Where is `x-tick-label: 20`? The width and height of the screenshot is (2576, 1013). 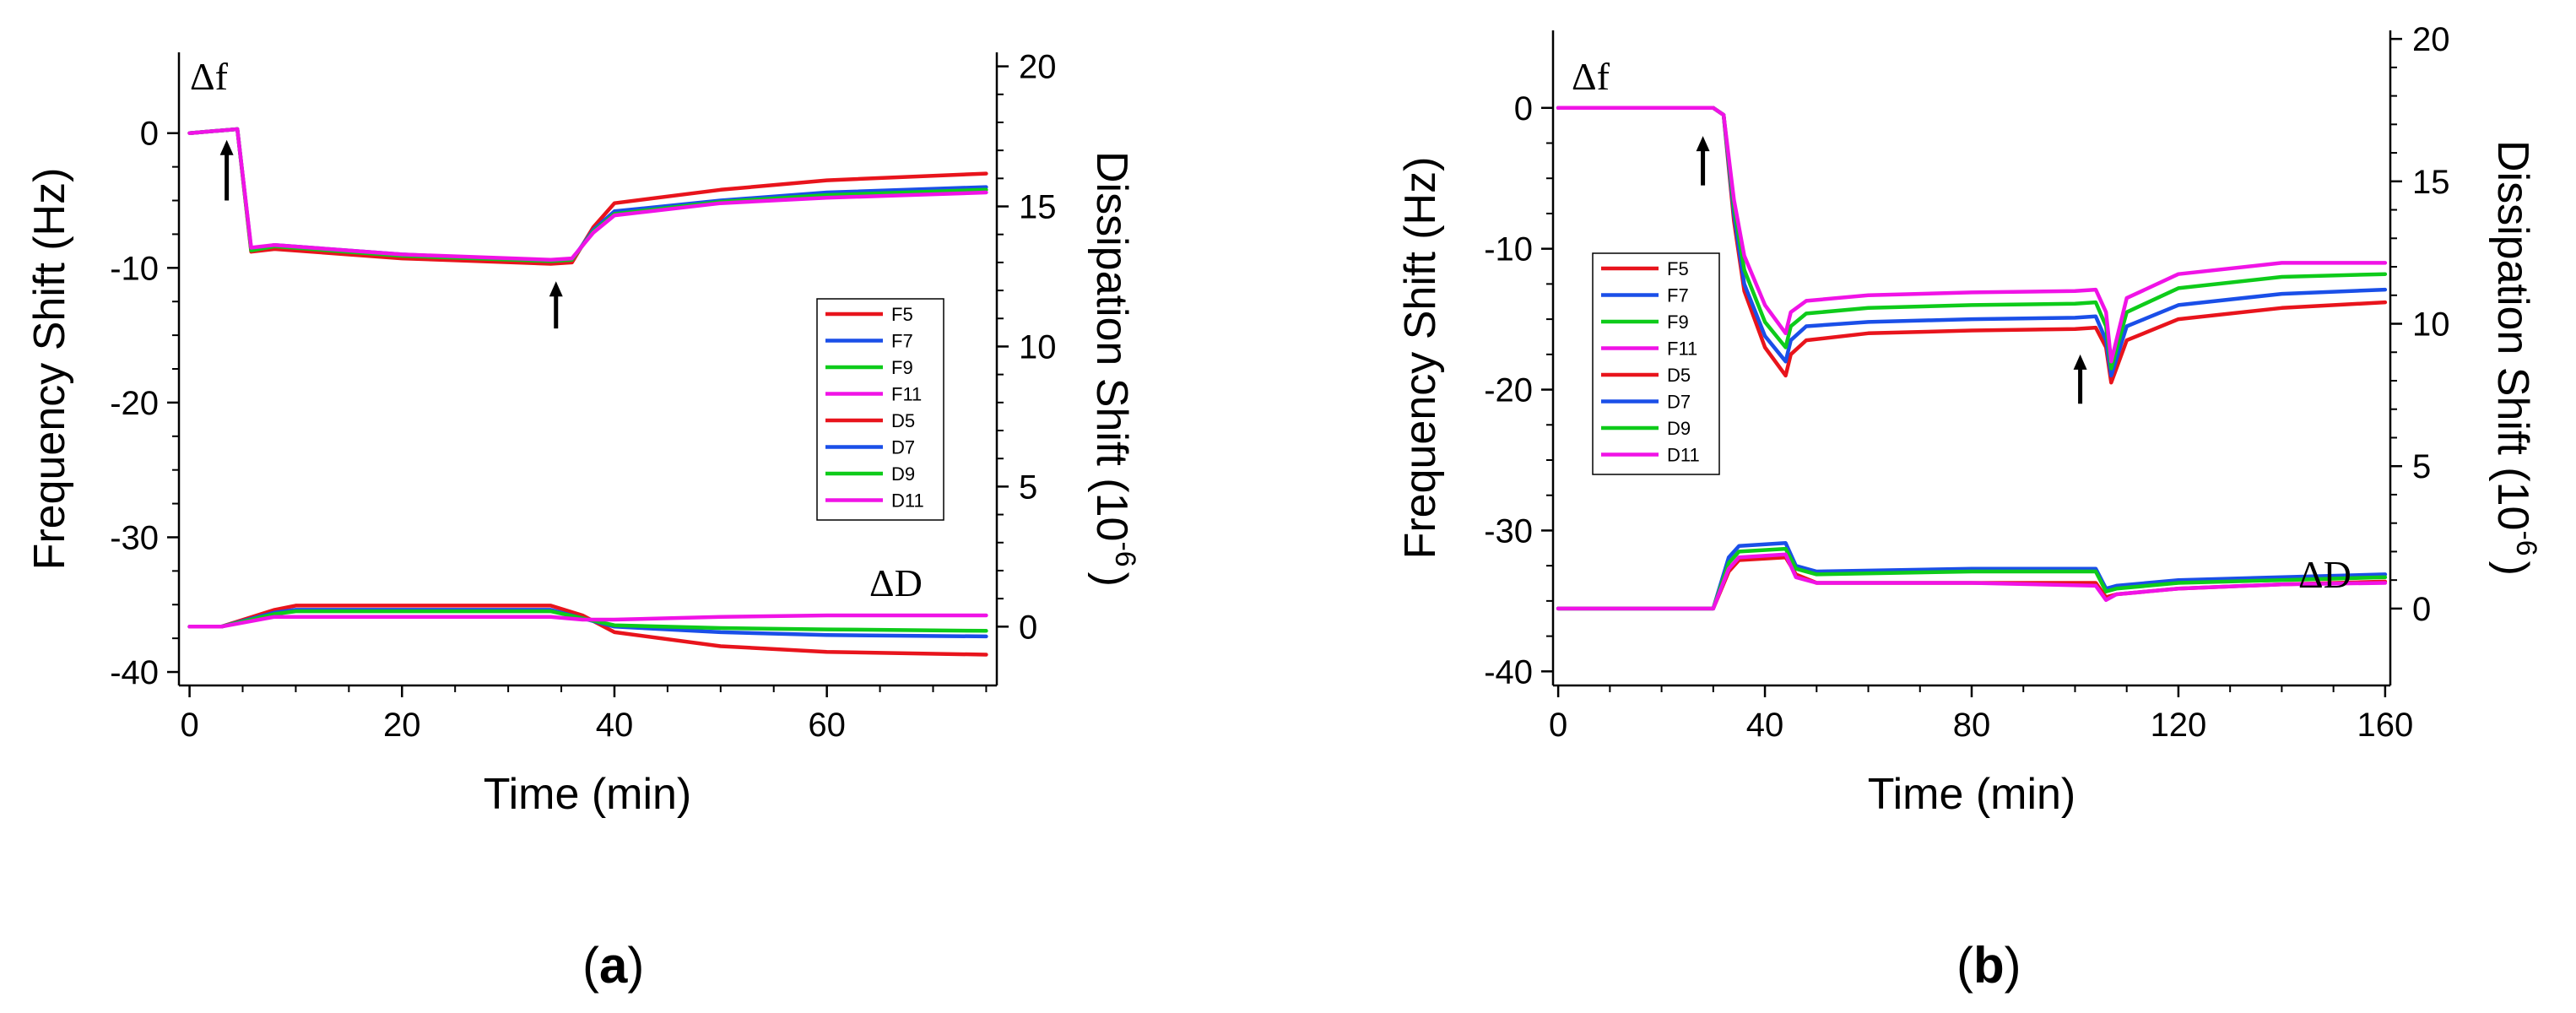 x-tick-label: 20 is located at coordinates (402, 725).